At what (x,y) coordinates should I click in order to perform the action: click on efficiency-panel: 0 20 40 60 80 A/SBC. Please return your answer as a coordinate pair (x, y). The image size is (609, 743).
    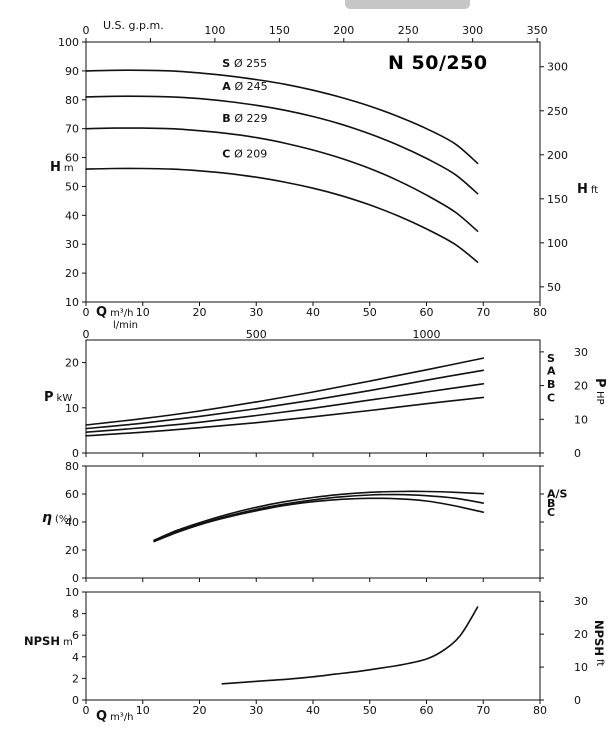
    Looking at the image, I should click on (316, 522).